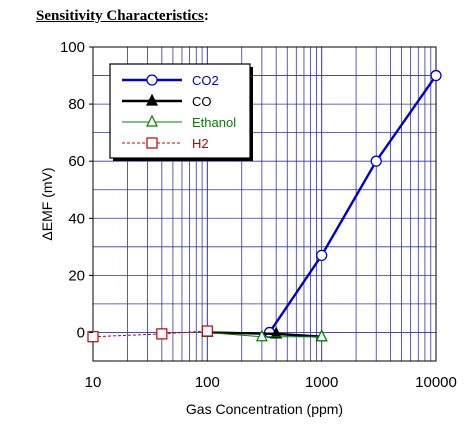 Image resolution: width=471 pixels, height=430 pixels. What do you see at coordinates (214, 122) in the screenshot?
I see `legend-label-ethanol: Ethanol` at bounding box center [214, 122].